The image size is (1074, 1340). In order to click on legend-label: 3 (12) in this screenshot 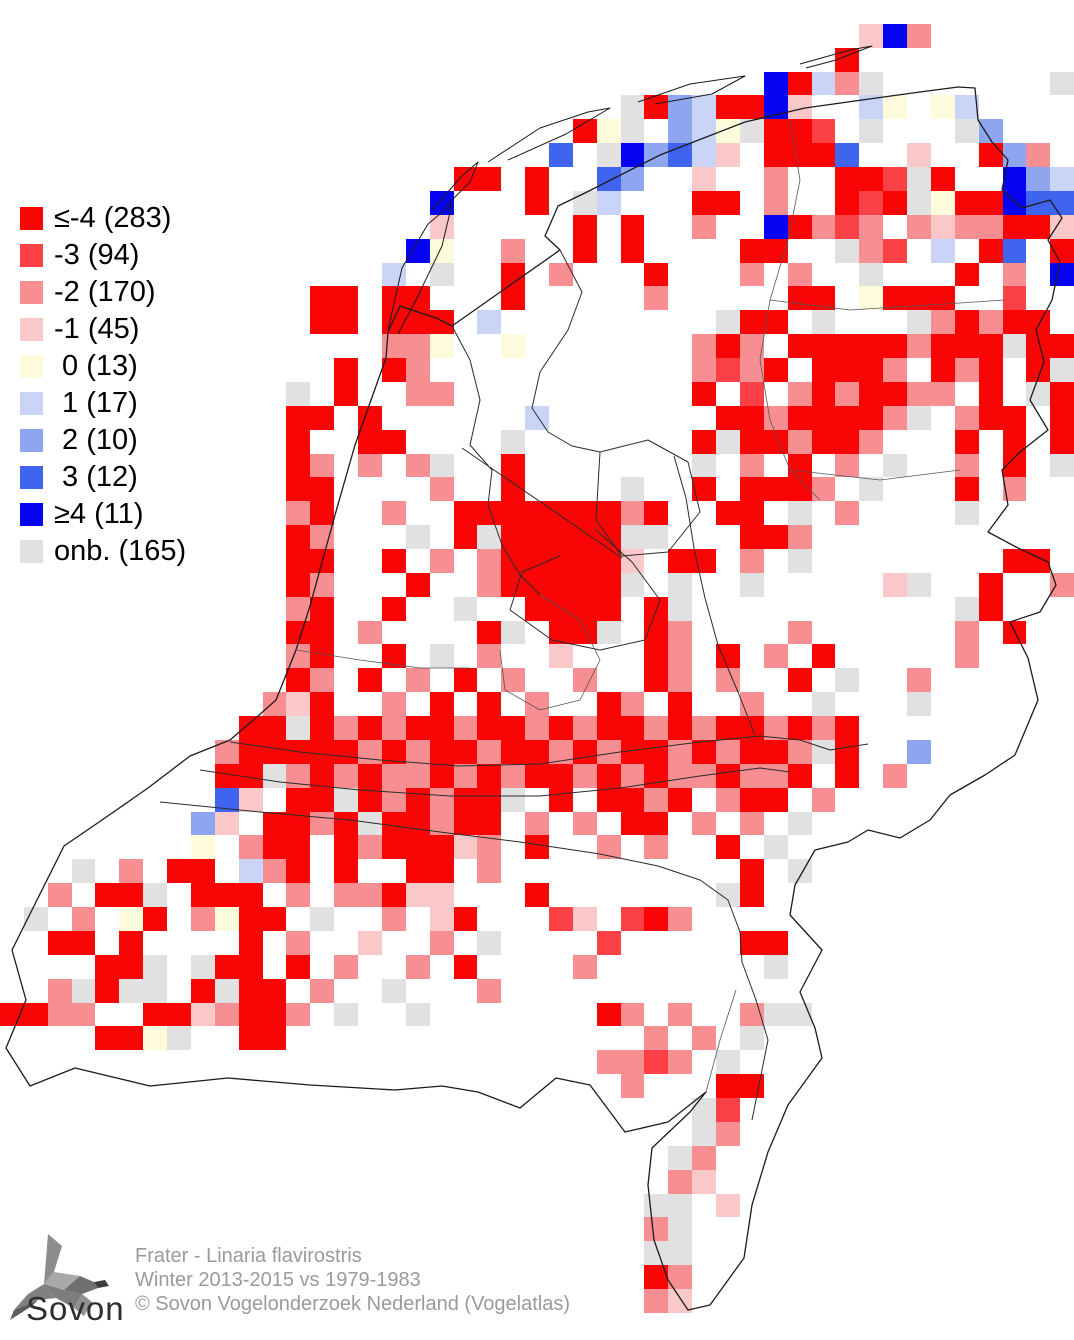, I will do `click(96, 477)`.